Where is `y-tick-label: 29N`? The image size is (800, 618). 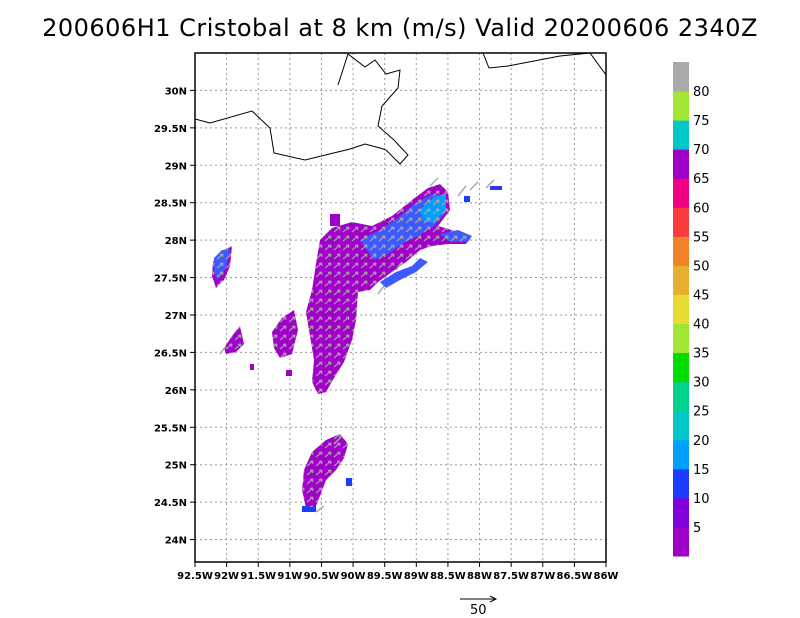
y-tick-label: 29N is located at coordinates (176, 166).